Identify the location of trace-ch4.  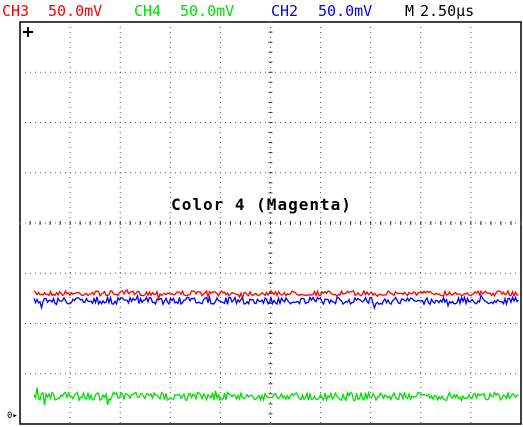
(276, 396).